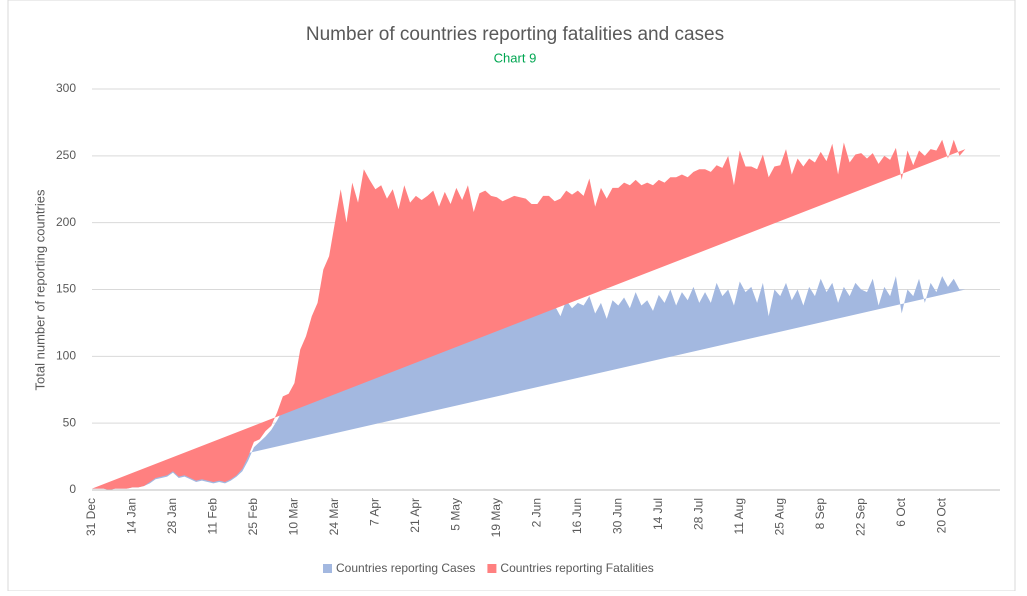 This screenshot has width=1027, height=596. What do you see at coordinates (66, 222) in the screenshot?
I see `y-tick-label: 200` at bounding box center [66, 222].